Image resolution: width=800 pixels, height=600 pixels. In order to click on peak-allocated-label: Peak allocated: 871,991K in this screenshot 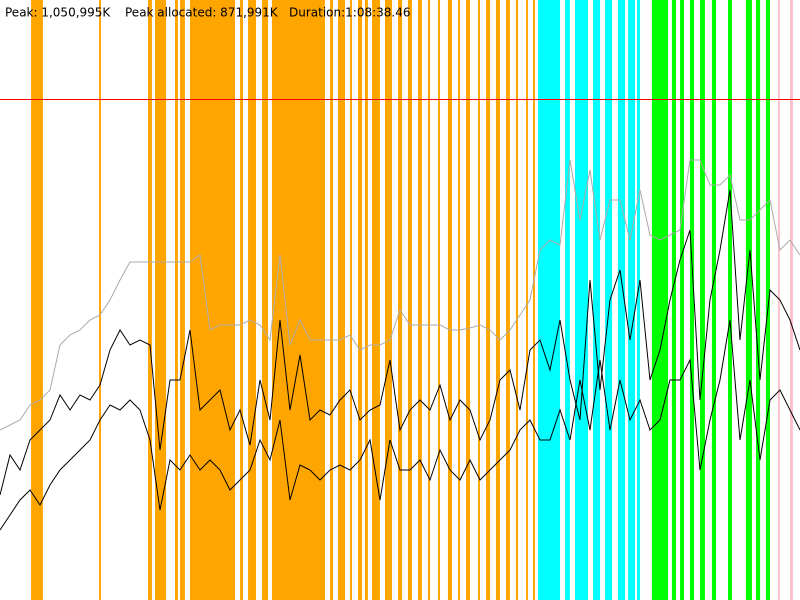, I will do `click(202, 13)`.